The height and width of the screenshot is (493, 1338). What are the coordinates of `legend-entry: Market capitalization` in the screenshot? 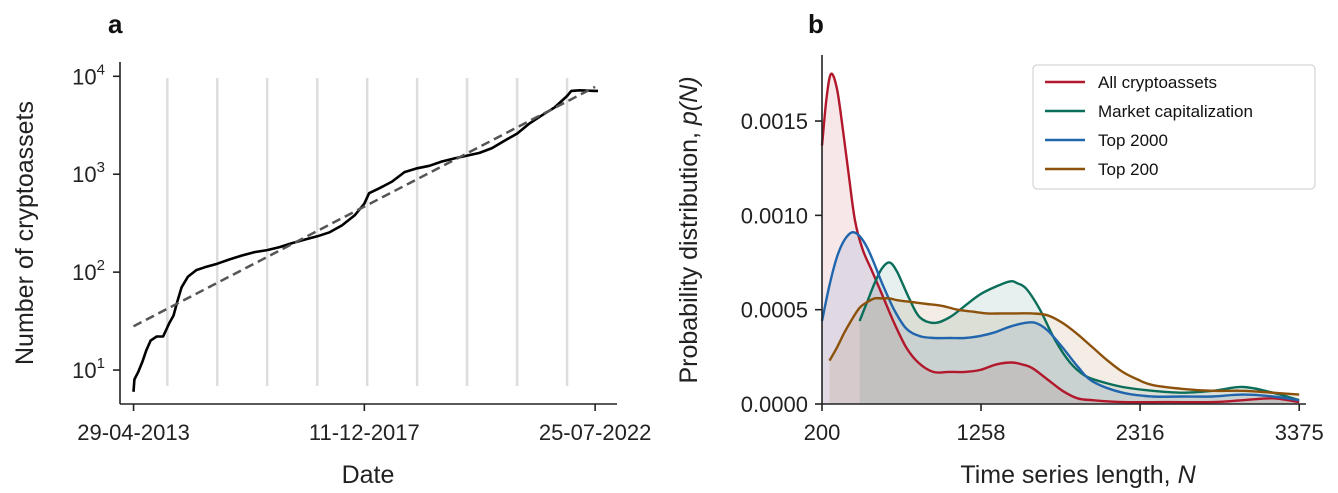 It's located at (1175, 111).